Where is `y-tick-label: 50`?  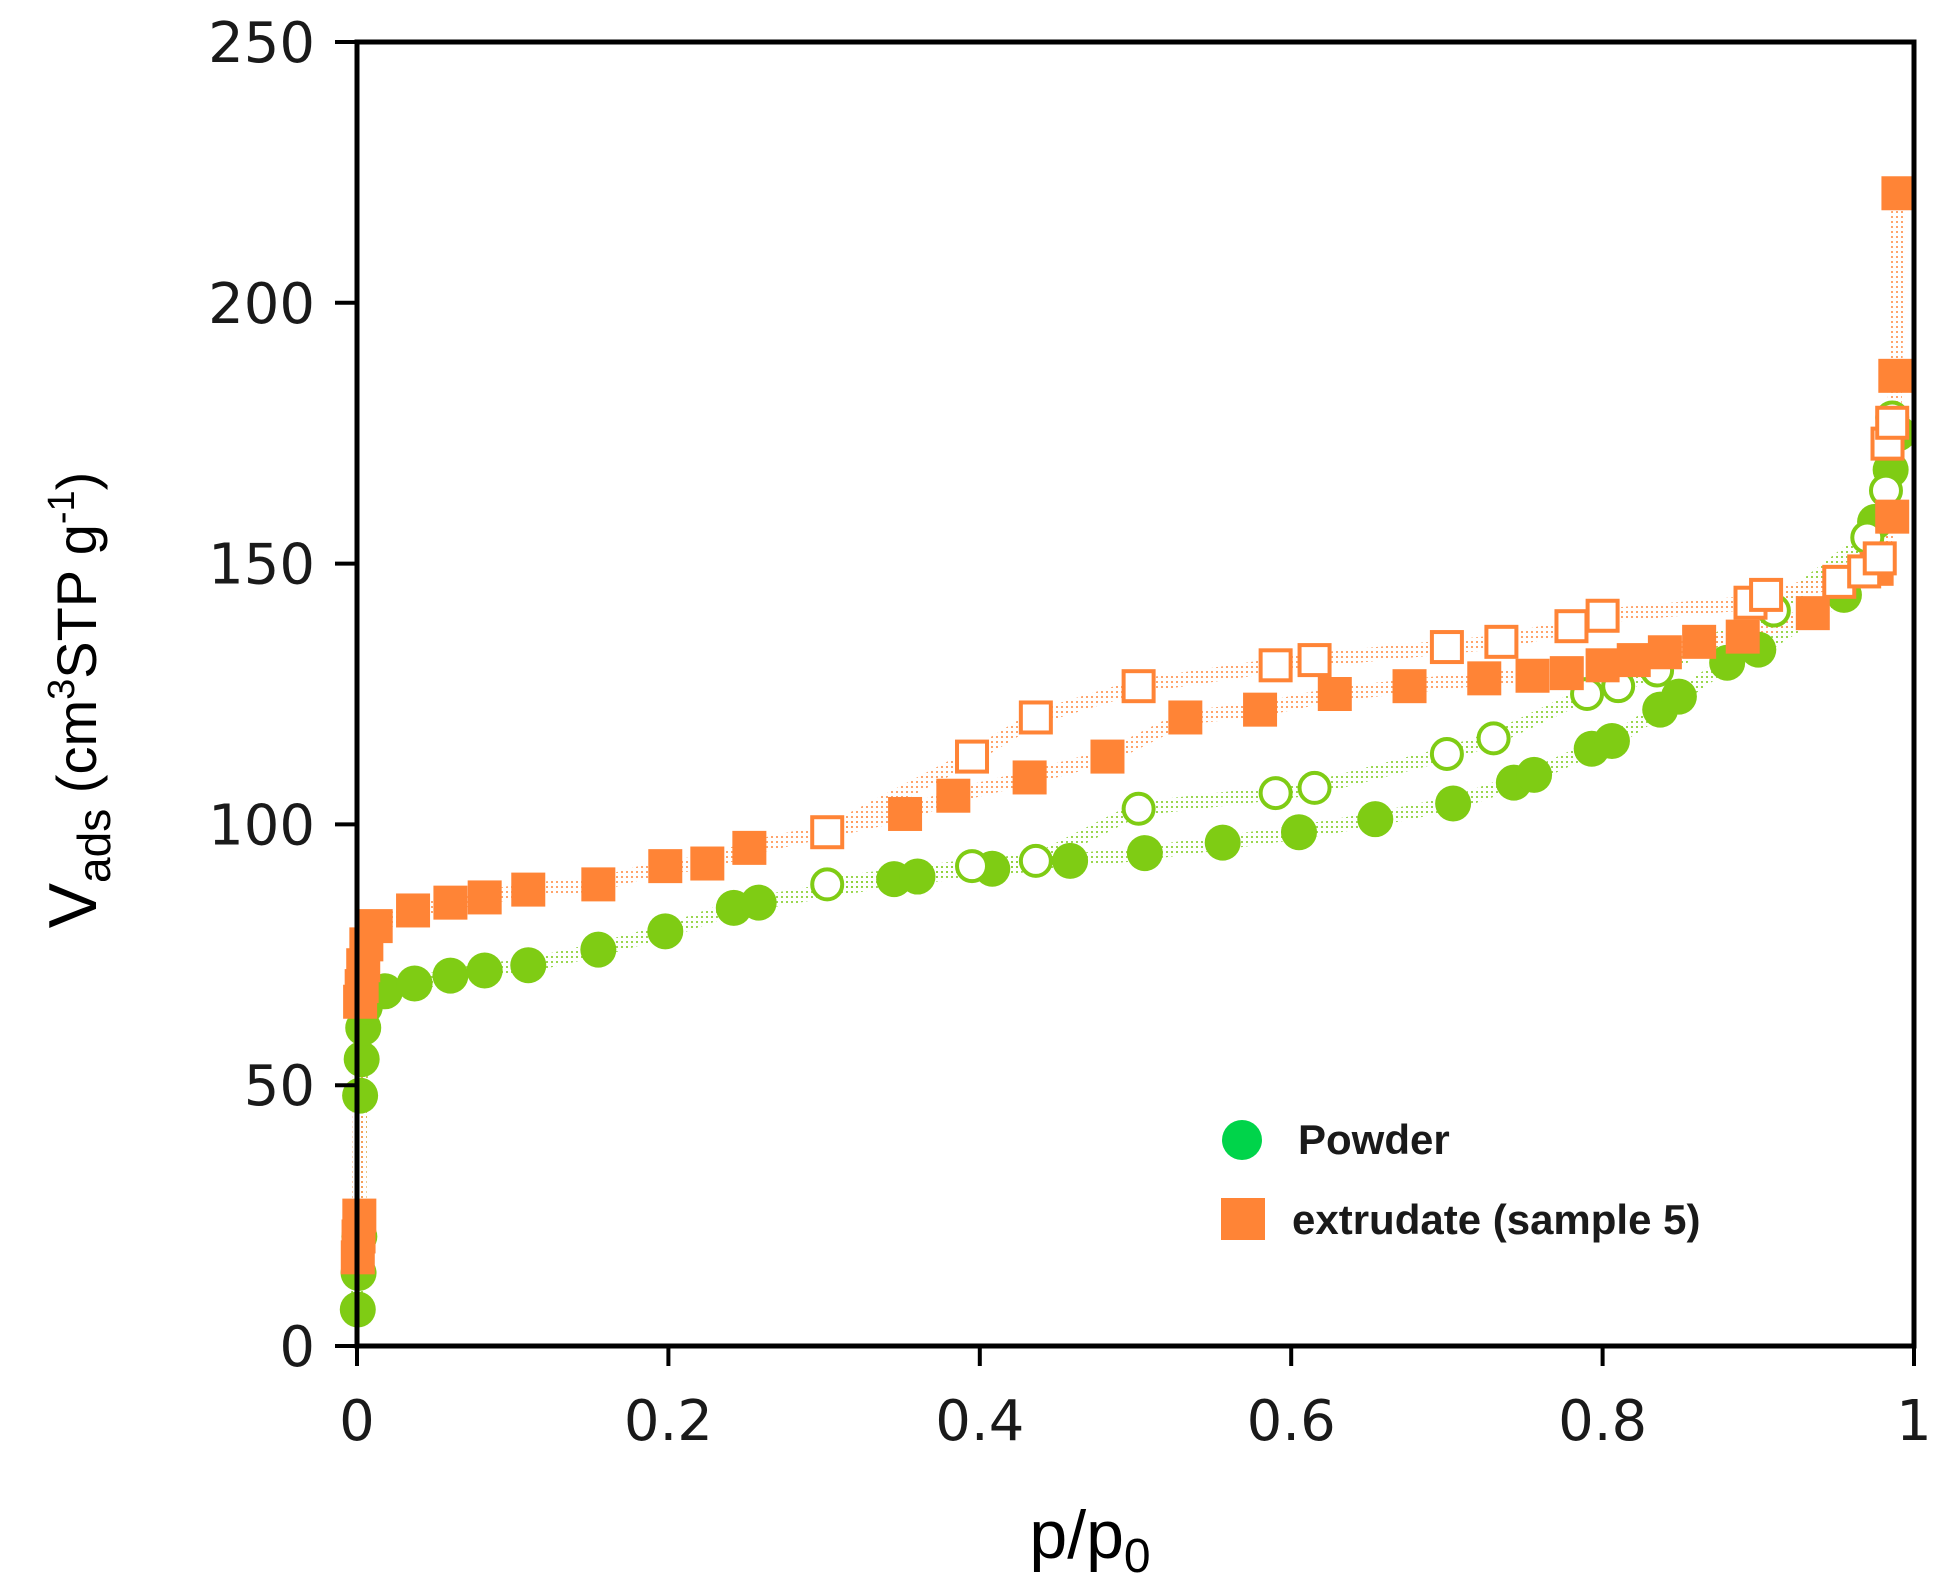
y-tick-label: 50 is located at coordinates (279, 1086).